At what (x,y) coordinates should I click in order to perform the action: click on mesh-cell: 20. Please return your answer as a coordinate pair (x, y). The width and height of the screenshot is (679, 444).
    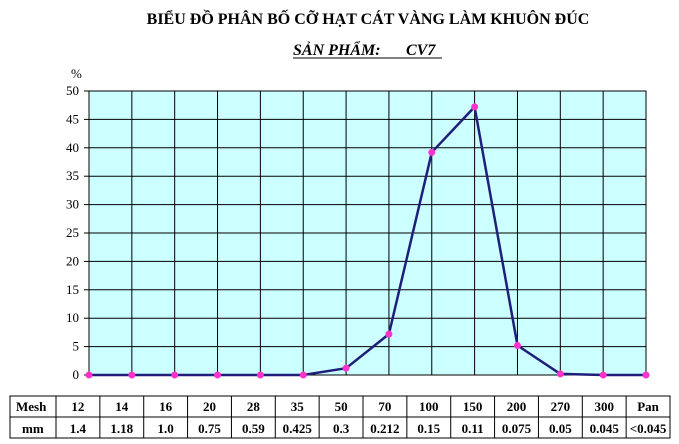
    Looking at the image, I should click on (209, 406).